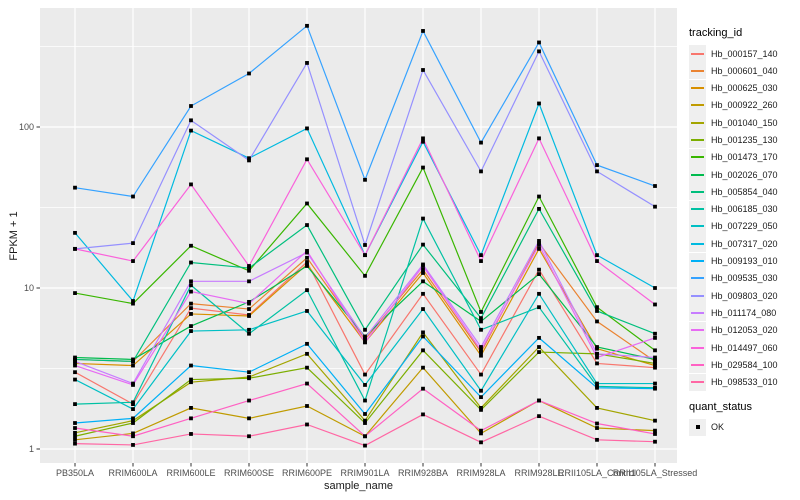 The image size is (800, 500). Describe the element at coordinates (744, 105) in the screenshot. I see `legend-item-label: Hb_000922_260` at that location.